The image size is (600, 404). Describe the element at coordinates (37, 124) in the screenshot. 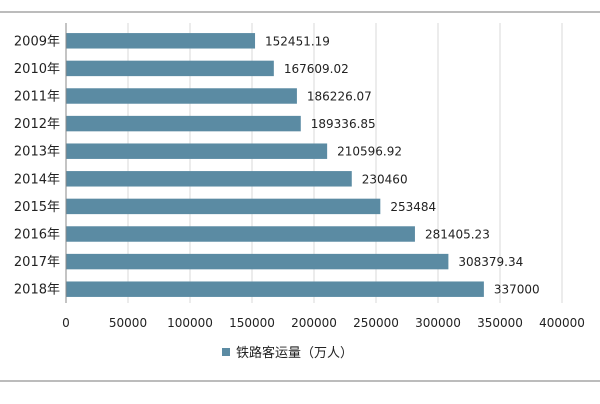

I see `category-label: 2012年` at that location.